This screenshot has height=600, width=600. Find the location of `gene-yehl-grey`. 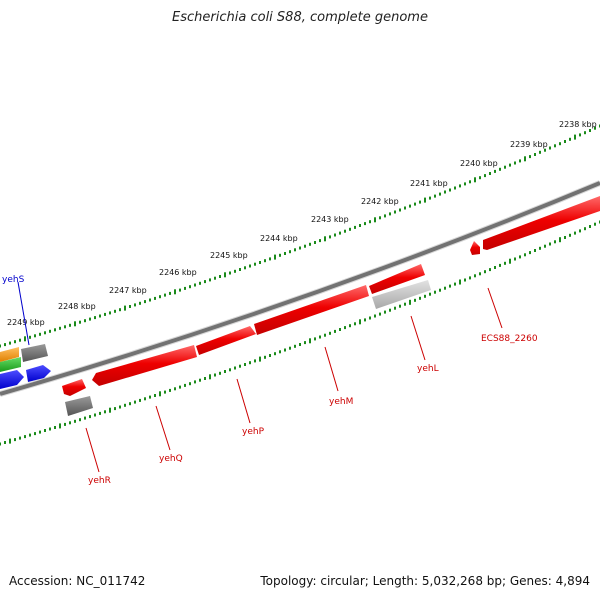

gene-yehl-grey is located at coordinates (401, 294).